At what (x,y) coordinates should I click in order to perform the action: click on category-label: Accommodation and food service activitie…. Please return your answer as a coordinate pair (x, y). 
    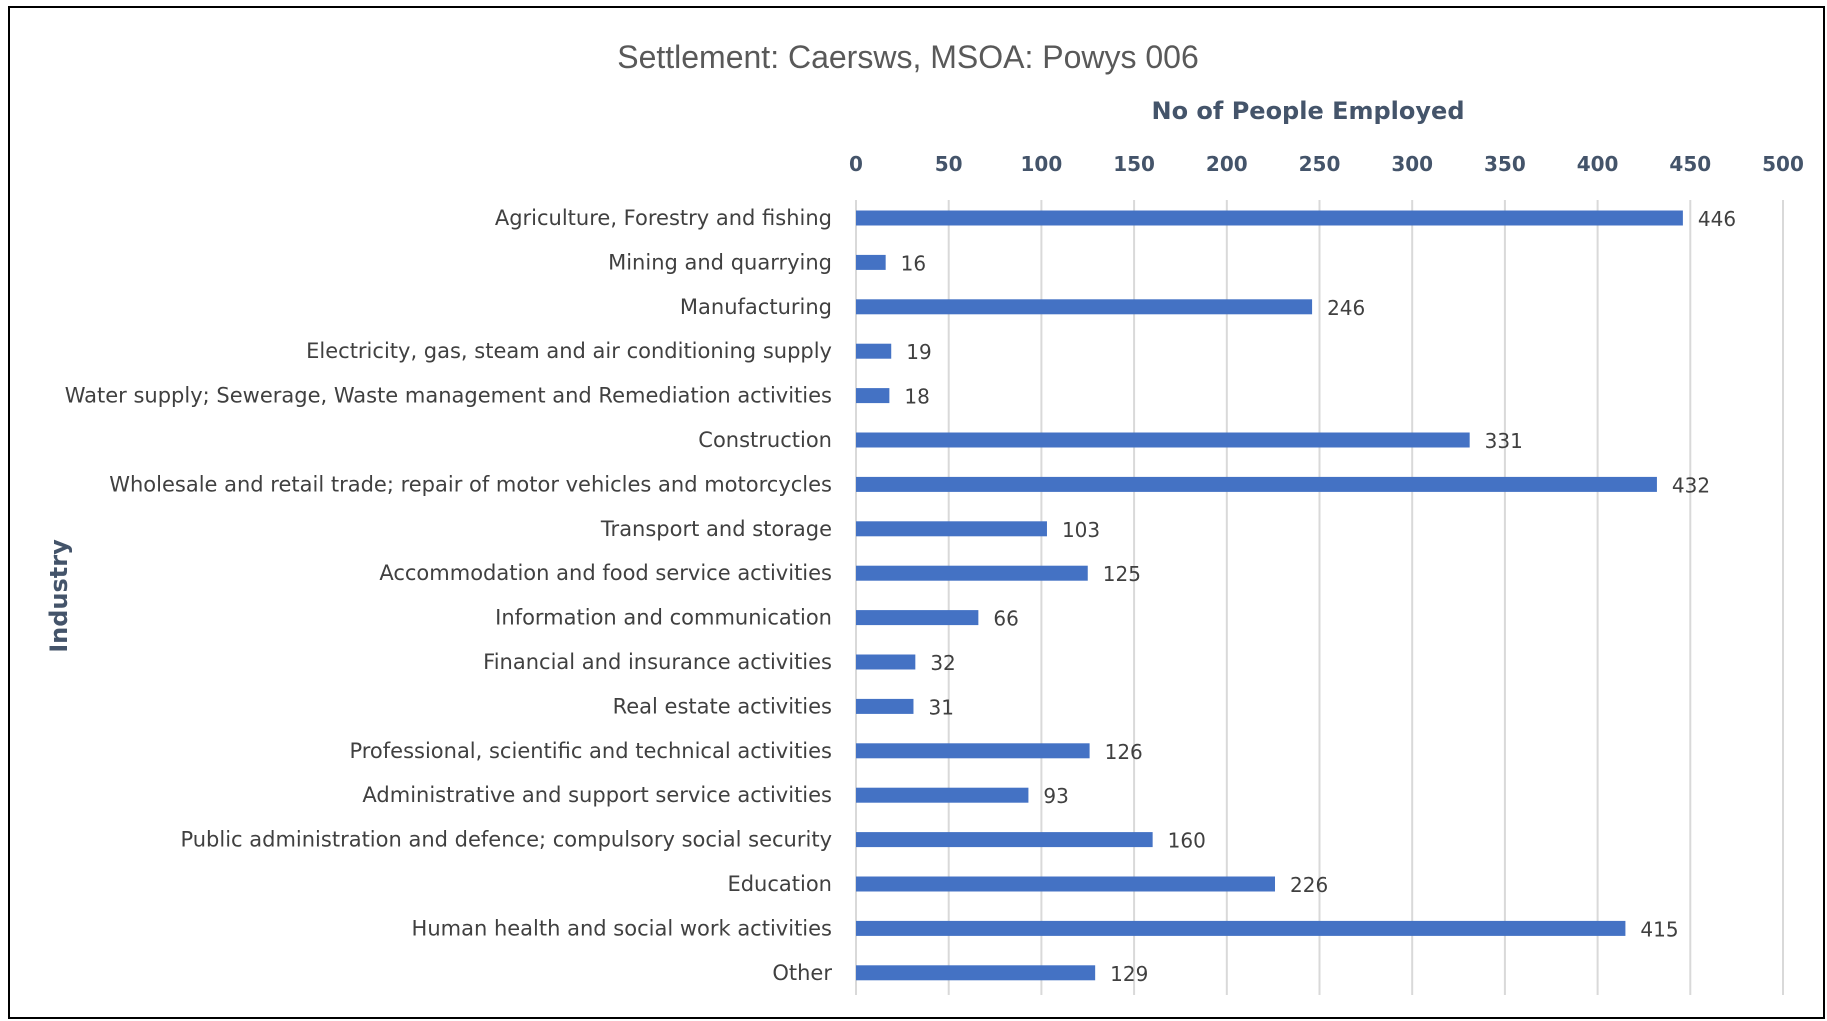
    Looking at the image, I should click on (605, 573).